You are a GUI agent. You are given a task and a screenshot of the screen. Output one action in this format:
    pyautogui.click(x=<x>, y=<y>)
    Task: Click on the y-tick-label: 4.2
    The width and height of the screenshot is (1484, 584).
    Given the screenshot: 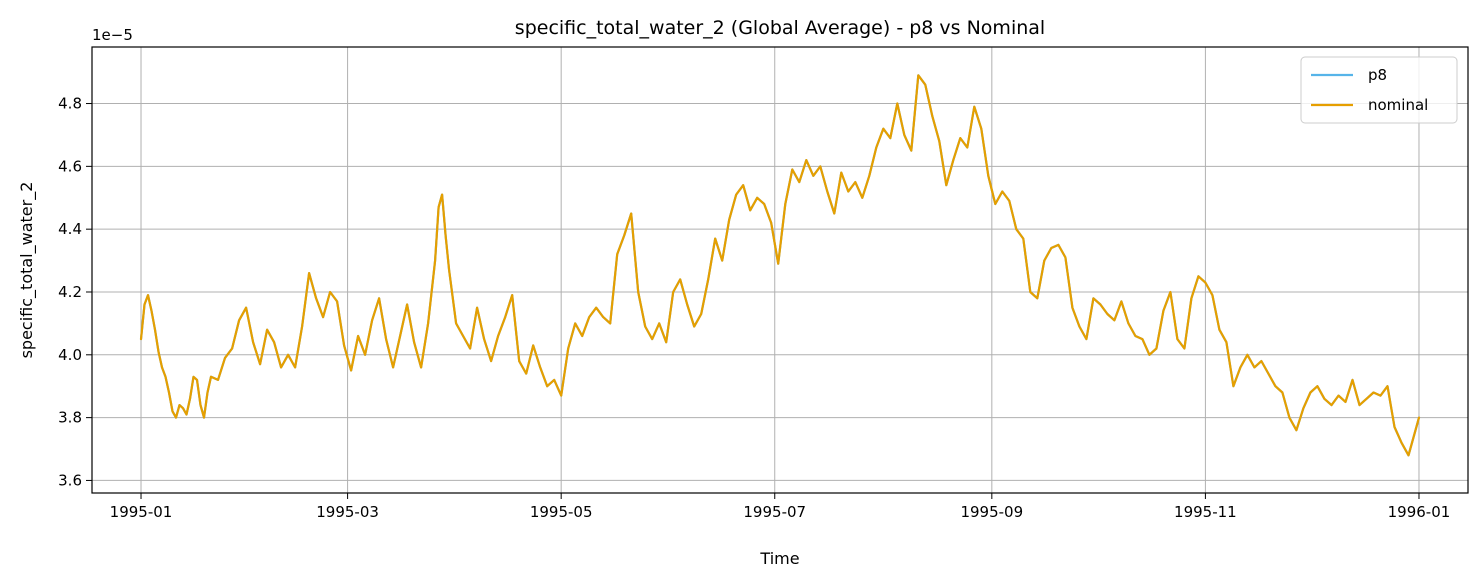 What is the action you would take?
    pyautogui.click(x=70, y=292)
    